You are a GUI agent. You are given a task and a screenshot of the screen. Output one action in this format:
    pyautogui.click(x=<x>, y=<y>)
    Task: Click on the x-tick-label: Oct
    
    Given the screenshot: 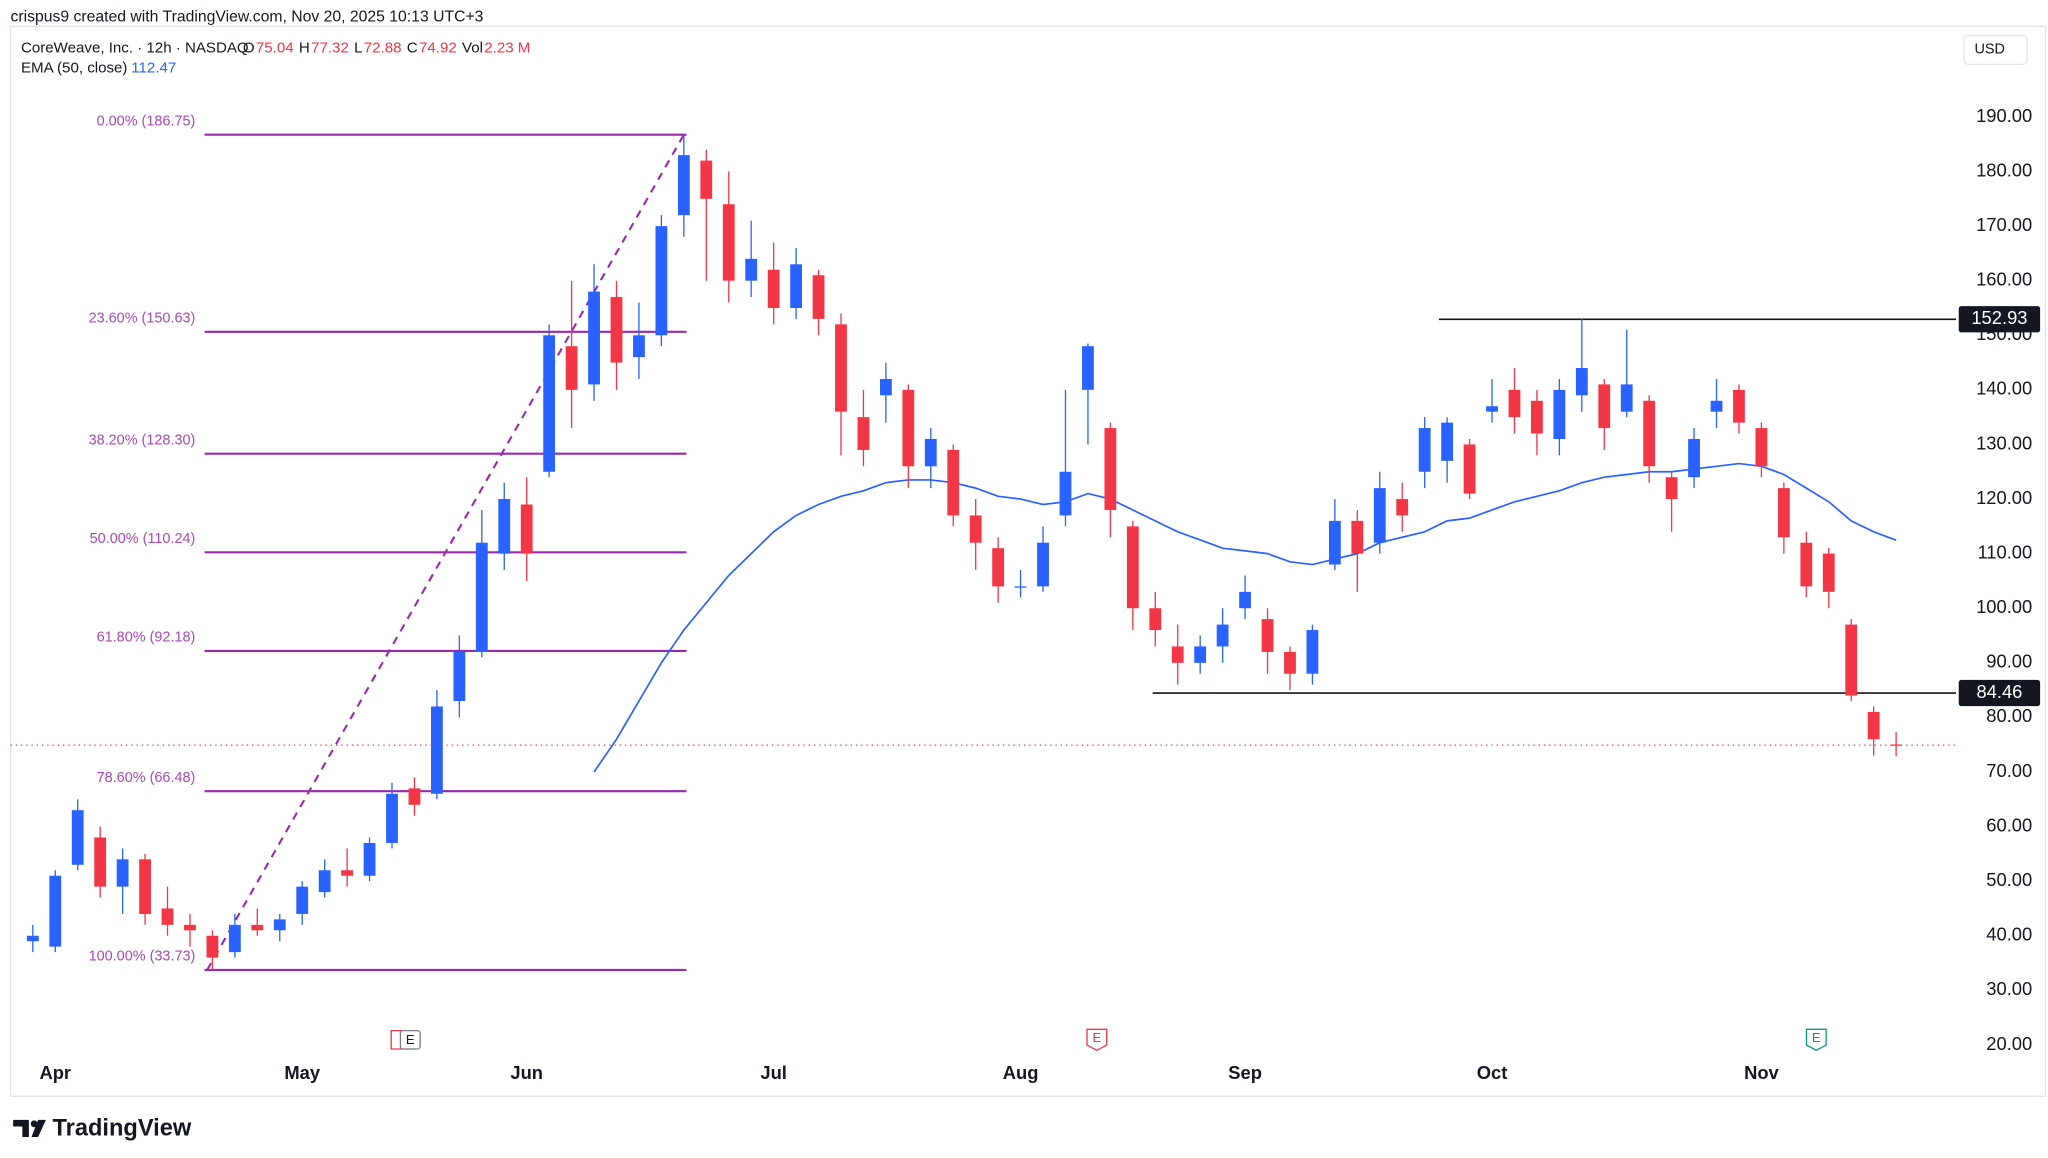 What is the action you would take?
    pyautogui.click(x=1492, y=1072)
    